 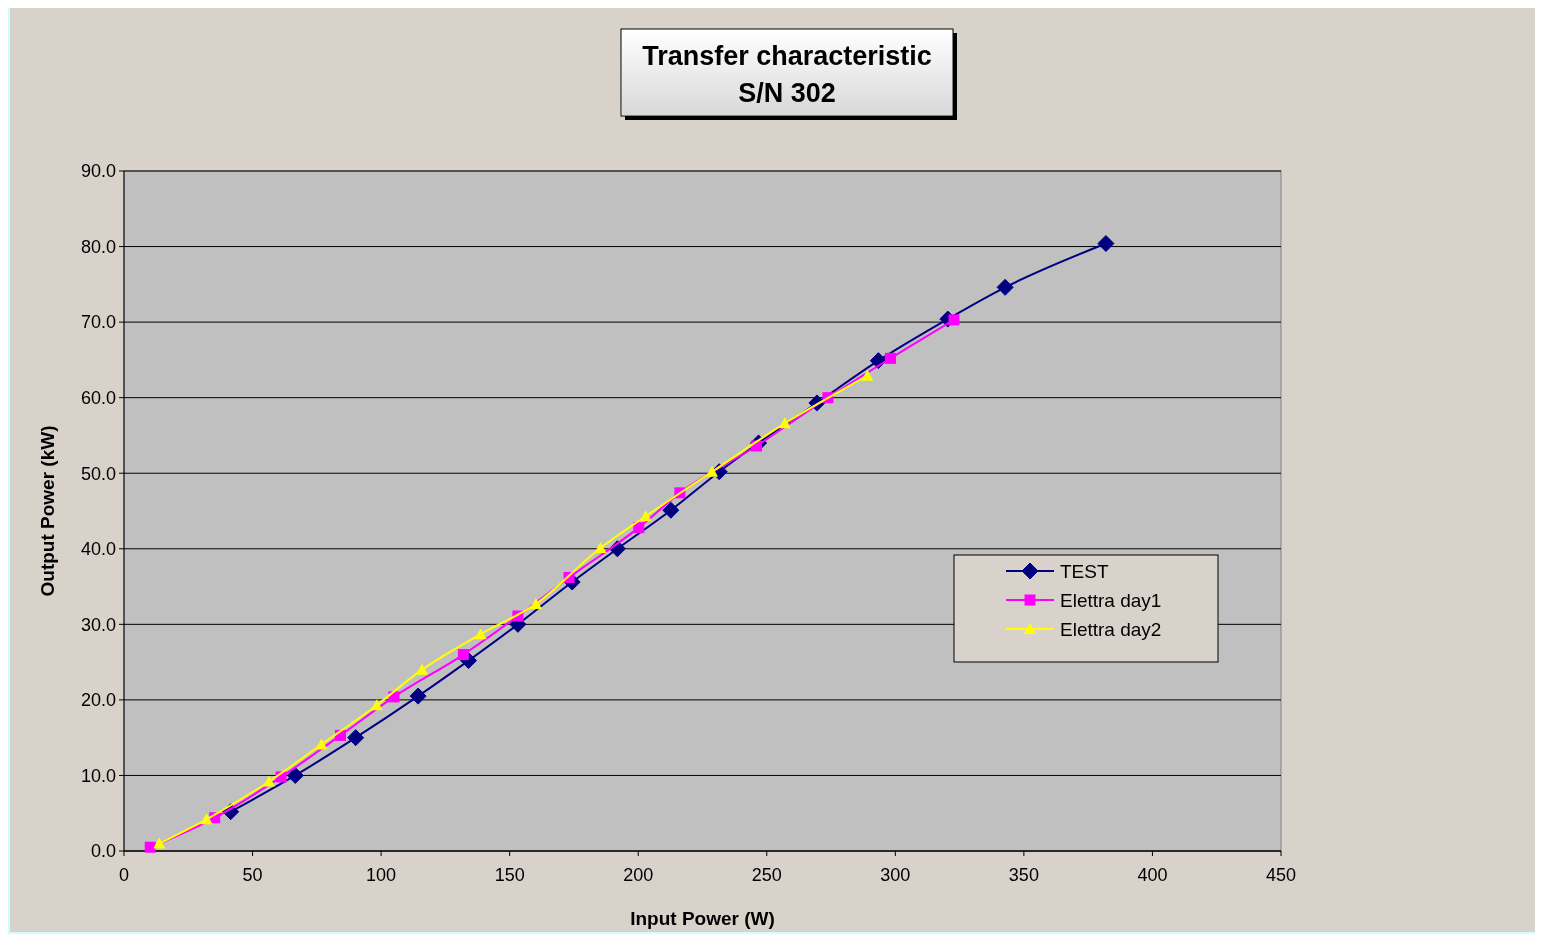 What do you see at coordinates (381, 875) in the screenshot?
I see `x-tick-label: 100` at bounding box center [381, 875].